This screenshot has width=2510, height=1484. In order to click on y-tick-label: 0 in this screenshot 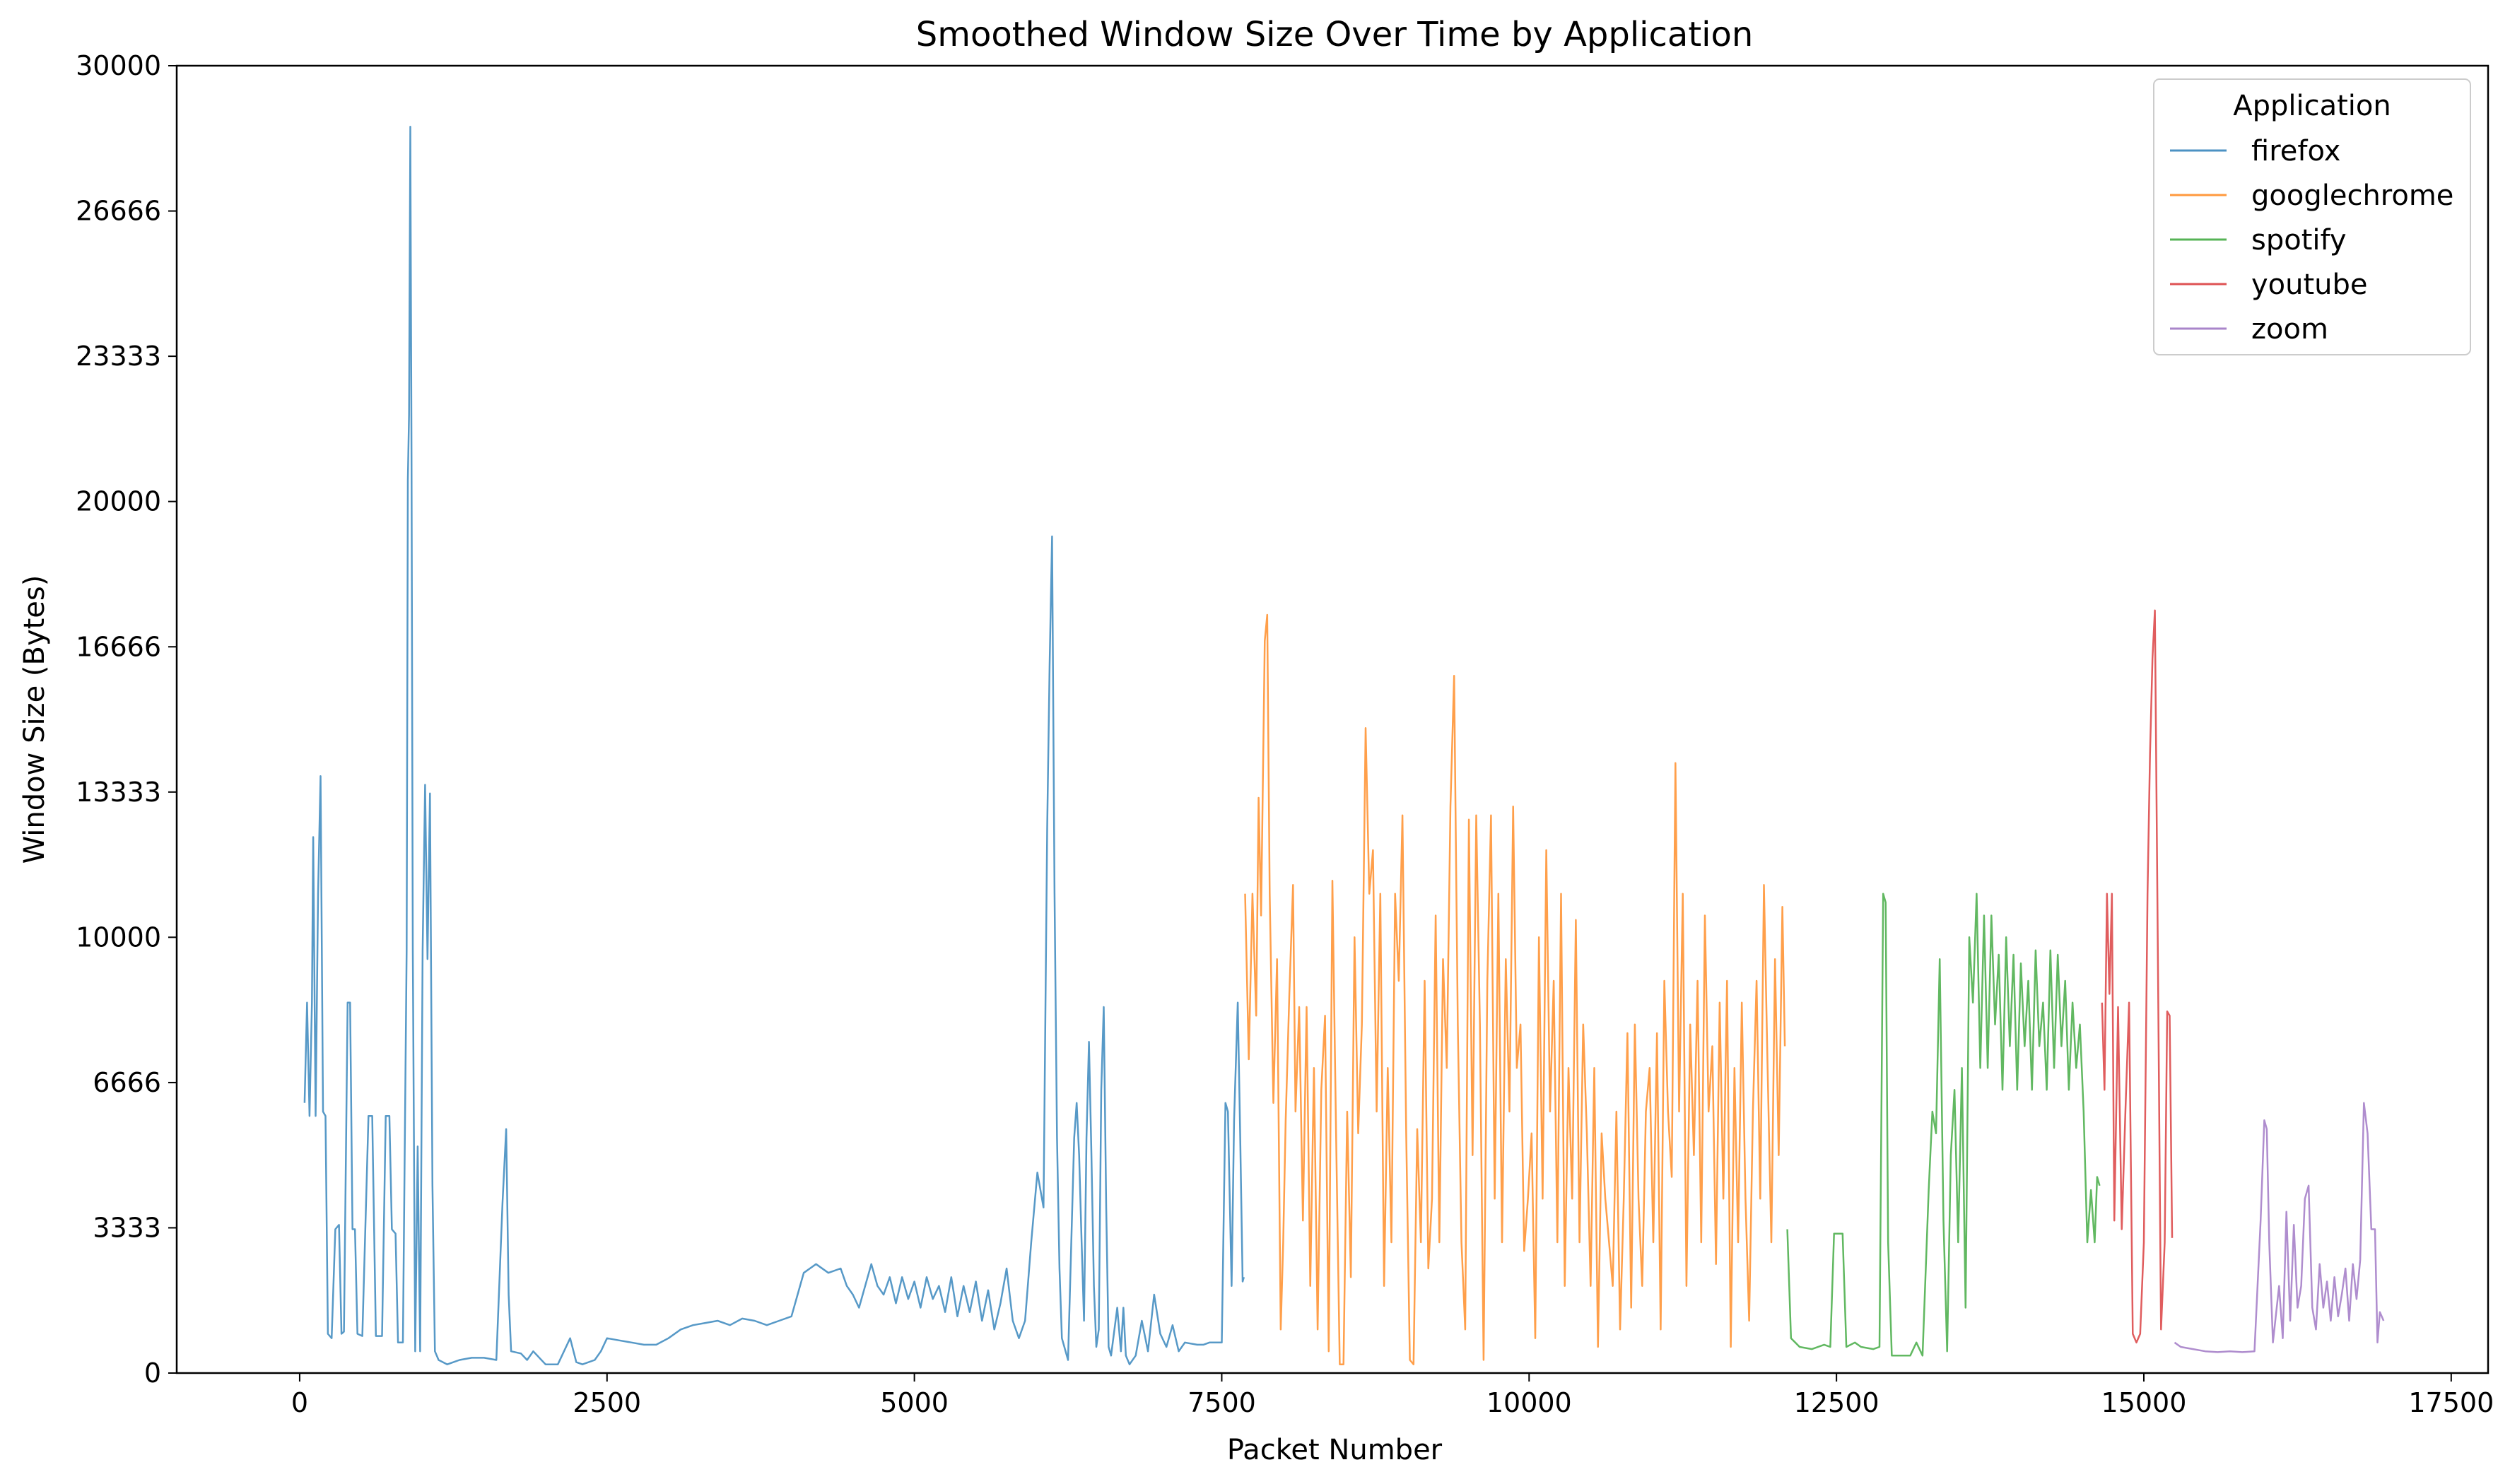, I will do `click(152, 1373)`.